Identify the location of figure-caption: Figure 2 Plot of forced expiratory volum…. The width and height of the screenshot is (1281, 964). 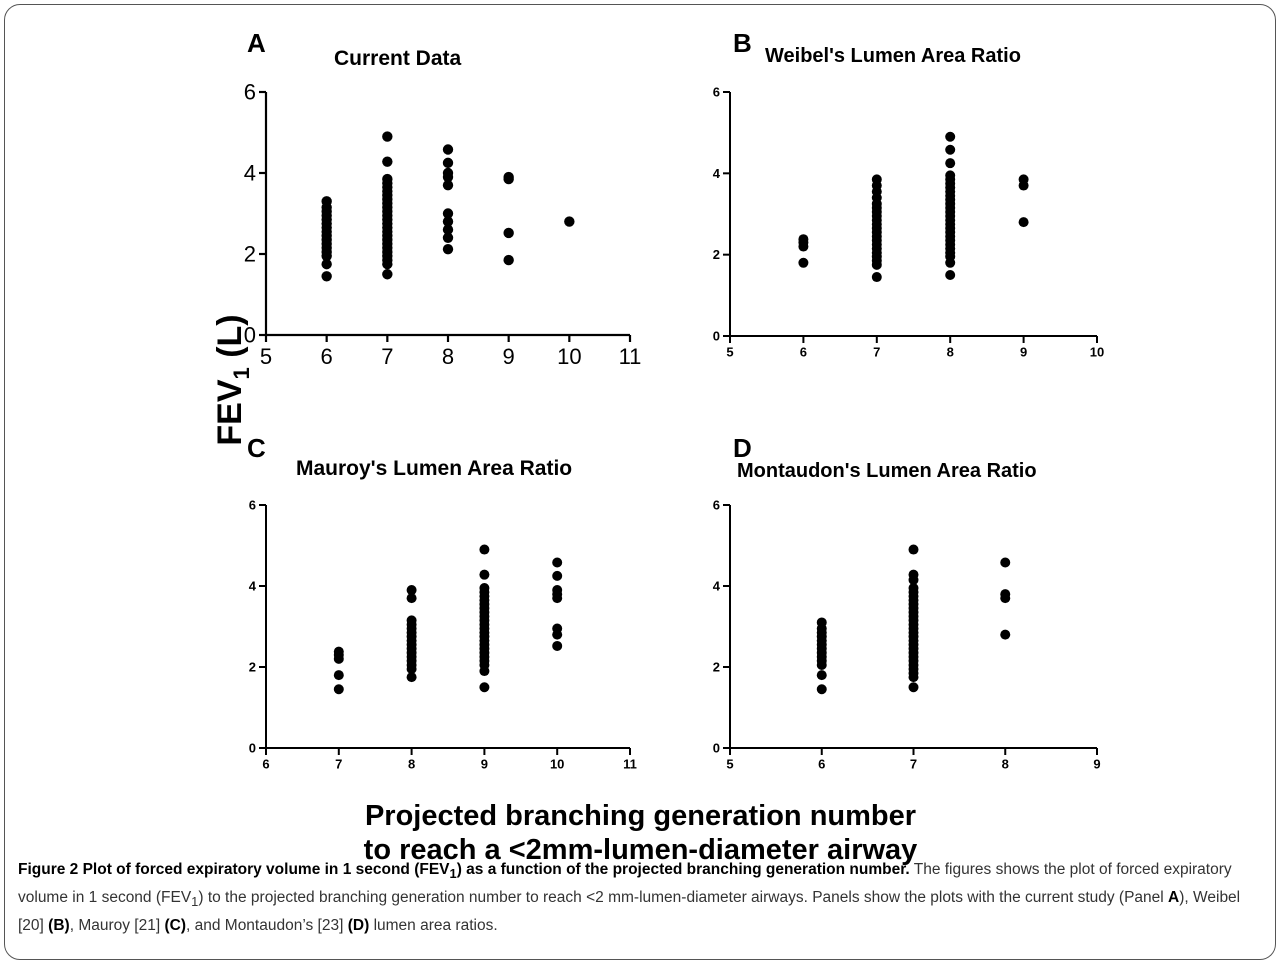
(629, 898).